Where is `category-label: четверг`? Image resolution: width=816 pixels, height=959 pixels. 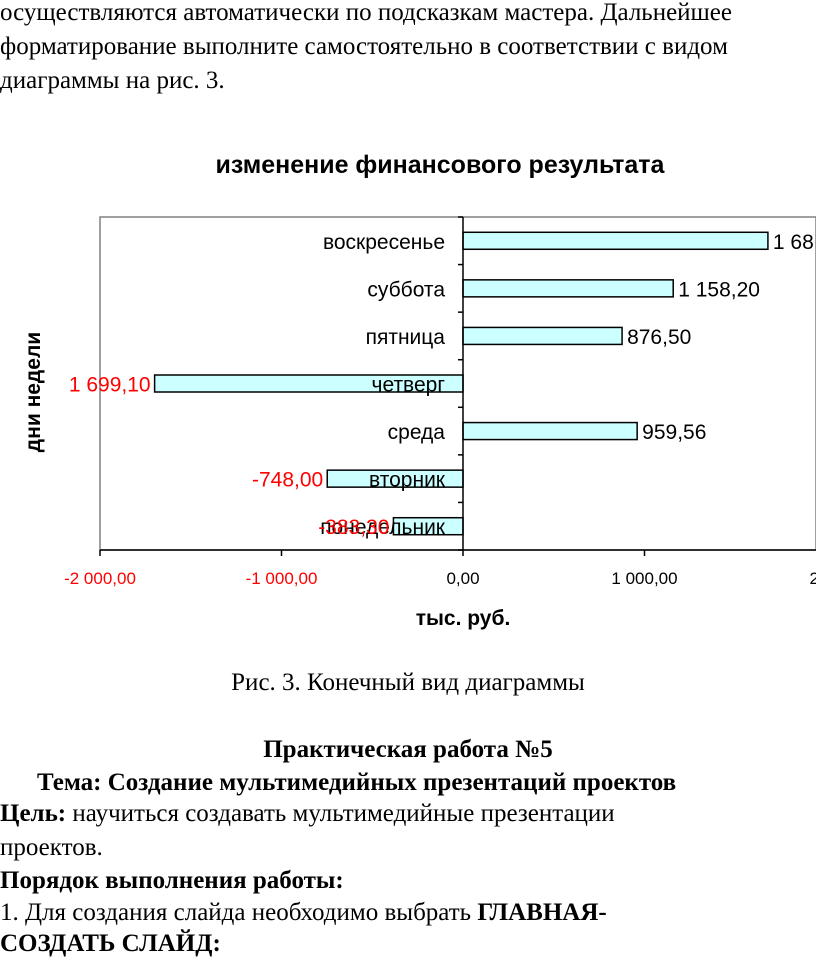
category-label: четверг is located at coordinates (409, 385).